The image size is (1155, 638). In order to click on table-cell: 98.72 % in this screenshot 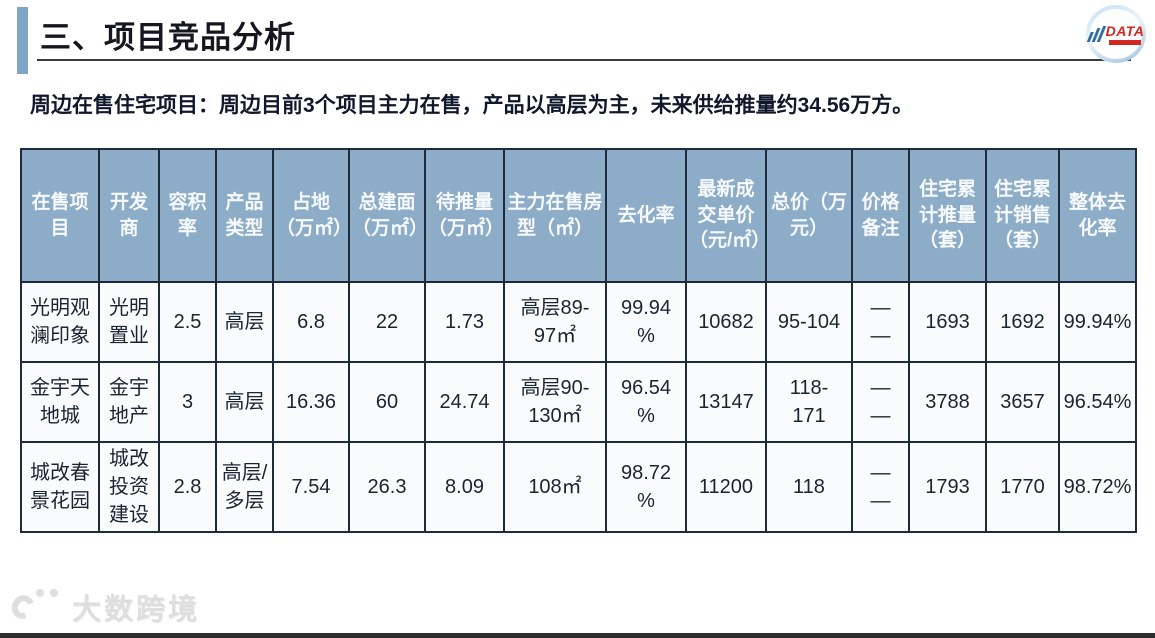, I will do `click(646, 487)`.